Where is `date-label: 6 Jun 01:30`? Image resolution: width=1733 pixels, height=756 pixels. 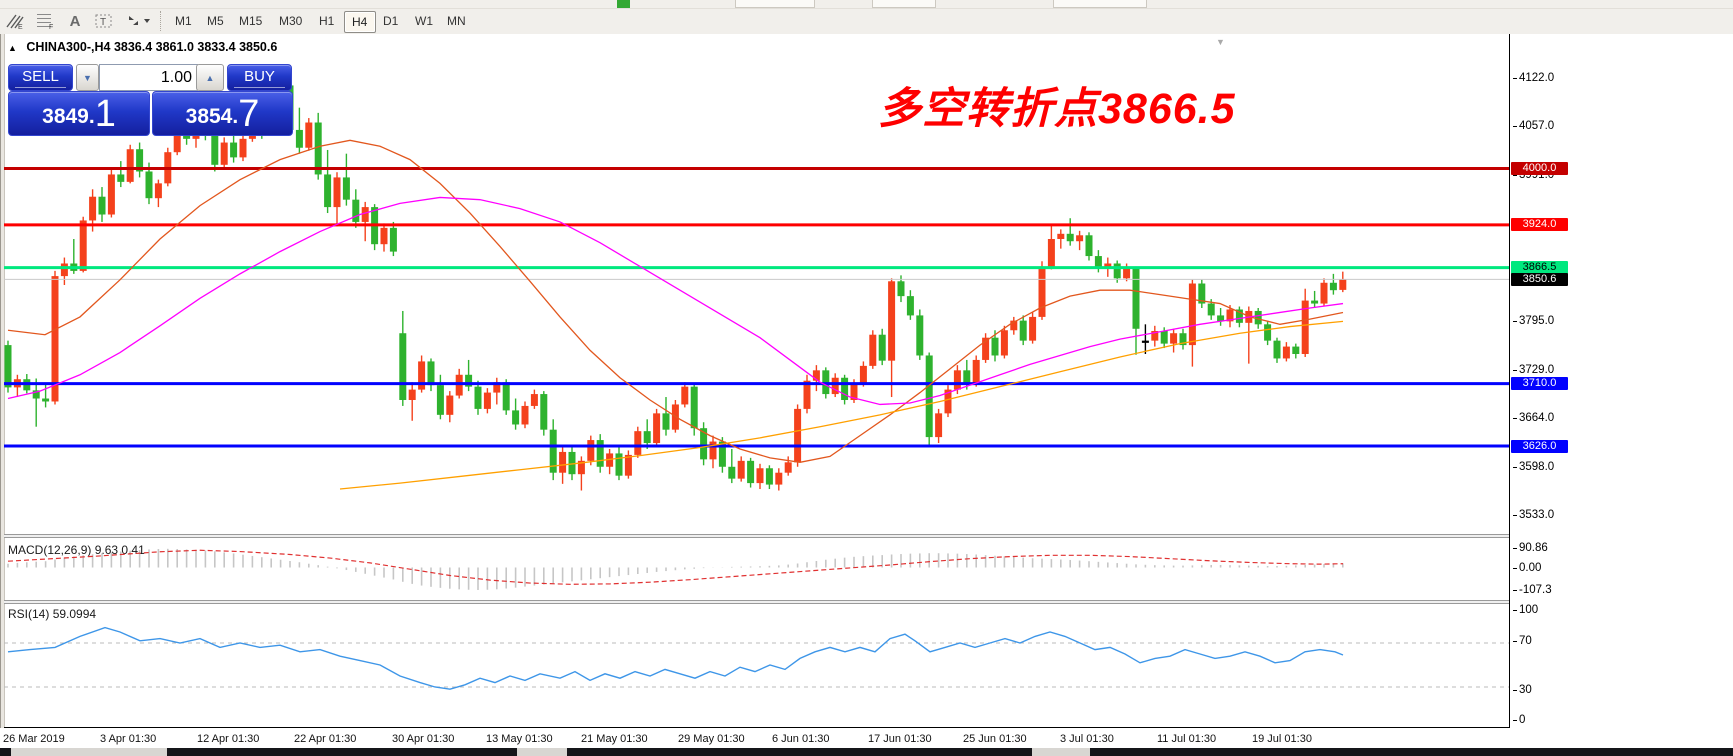
date-label: 6 Jun 01:30 is located at coordinates (801, 739).